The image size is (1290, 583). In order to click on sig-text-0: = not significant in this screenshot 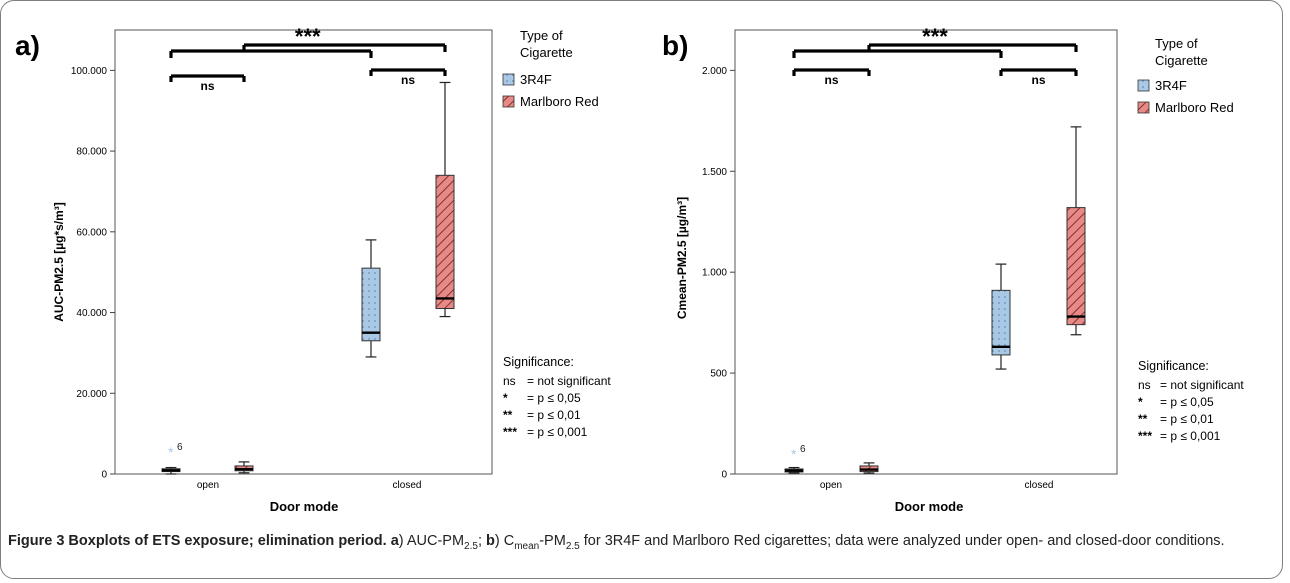, I will do `click(569, 381)`.